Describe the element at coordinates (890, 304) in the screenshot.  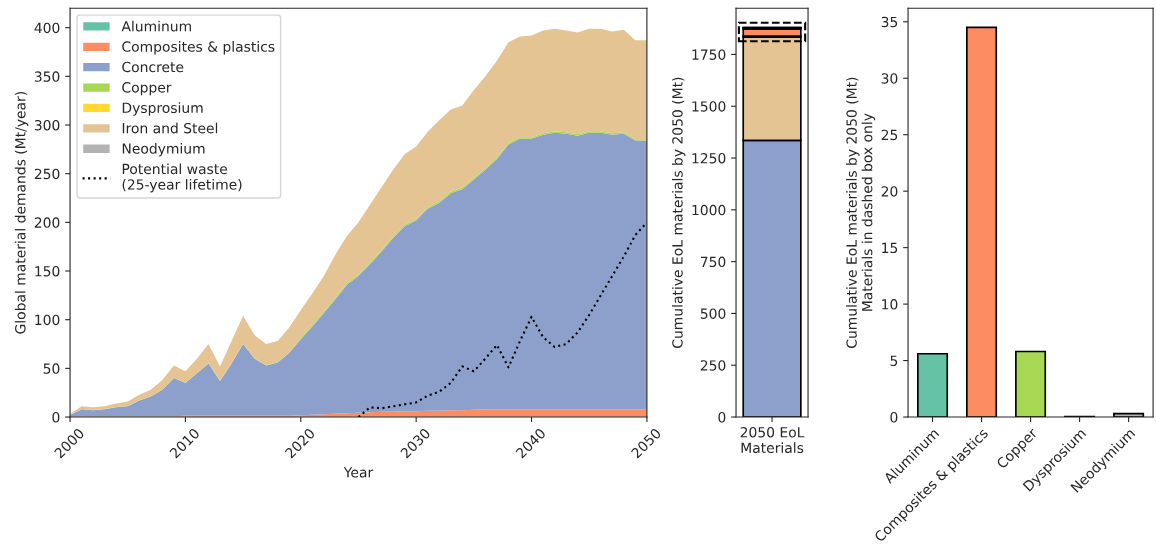
I see `y-tick-label: 10` at that location.